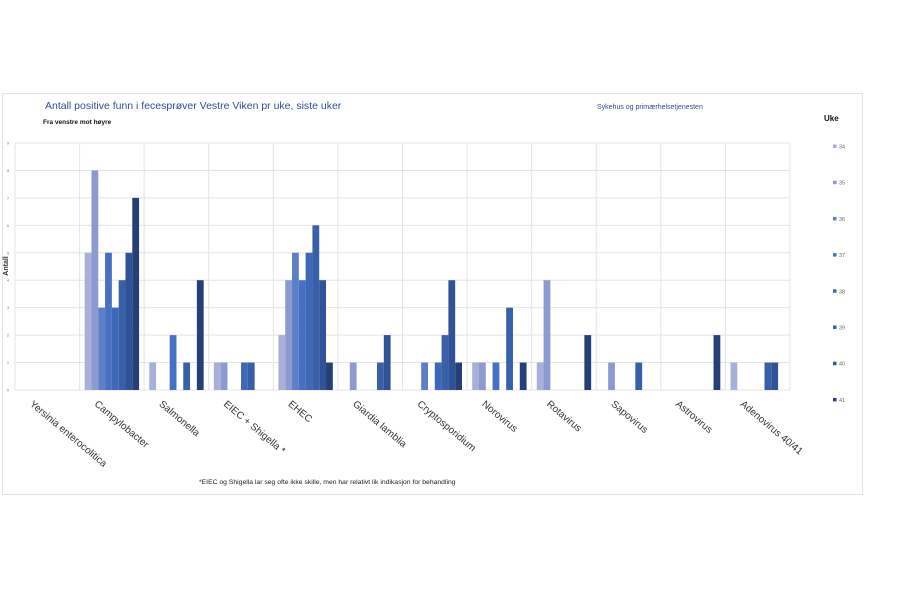 The width and height of the screenshot is (900, 600). Describe the element at coordinates (8, 197) in the screenshot. I see `y-tick-label: 7` at that location.